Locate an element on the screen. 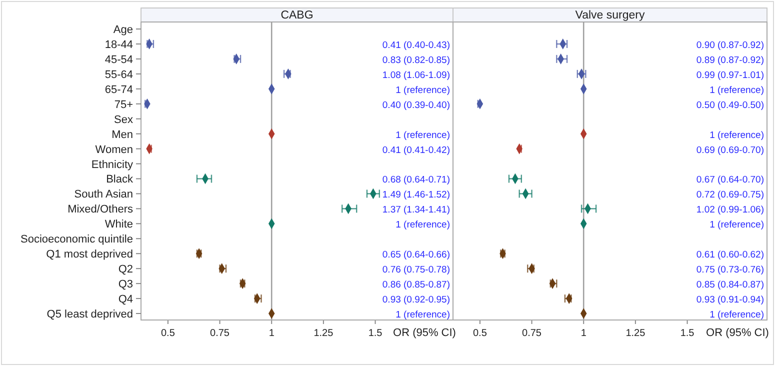 The height and width of the screenshot is (367, 776). y-tick-label: 45-54 is located at coordinates (118, 60).